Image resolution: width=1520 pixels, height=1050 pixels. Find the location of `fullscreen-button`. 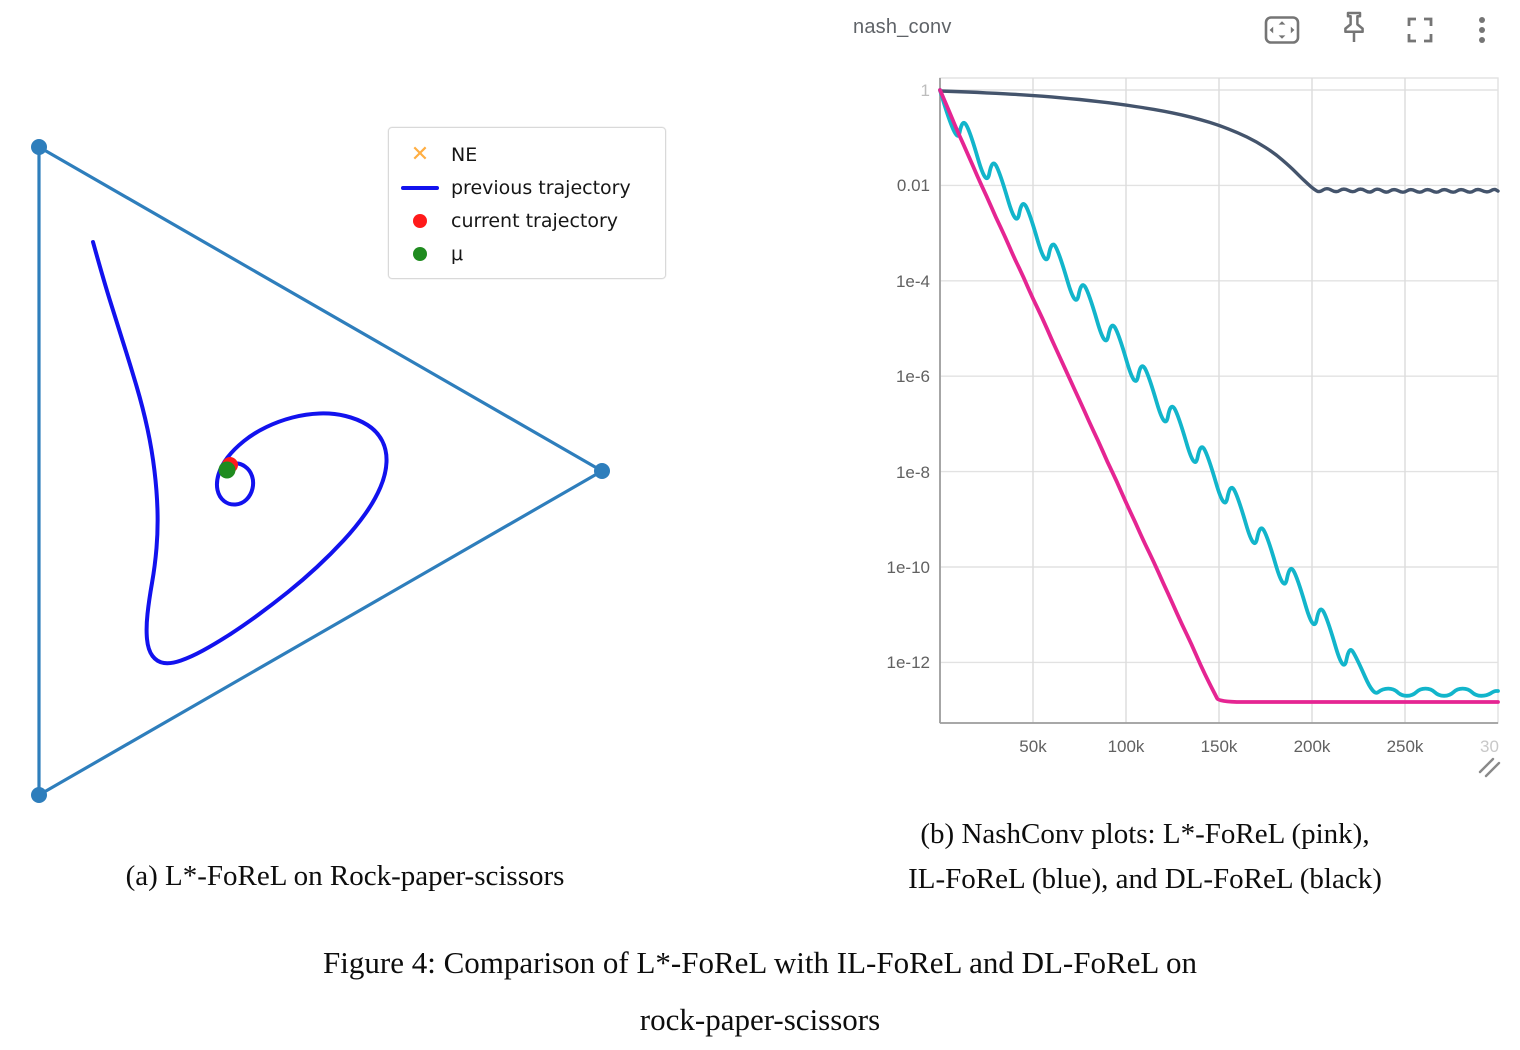

fullscreen-button is located at coordinates (1420, 30).